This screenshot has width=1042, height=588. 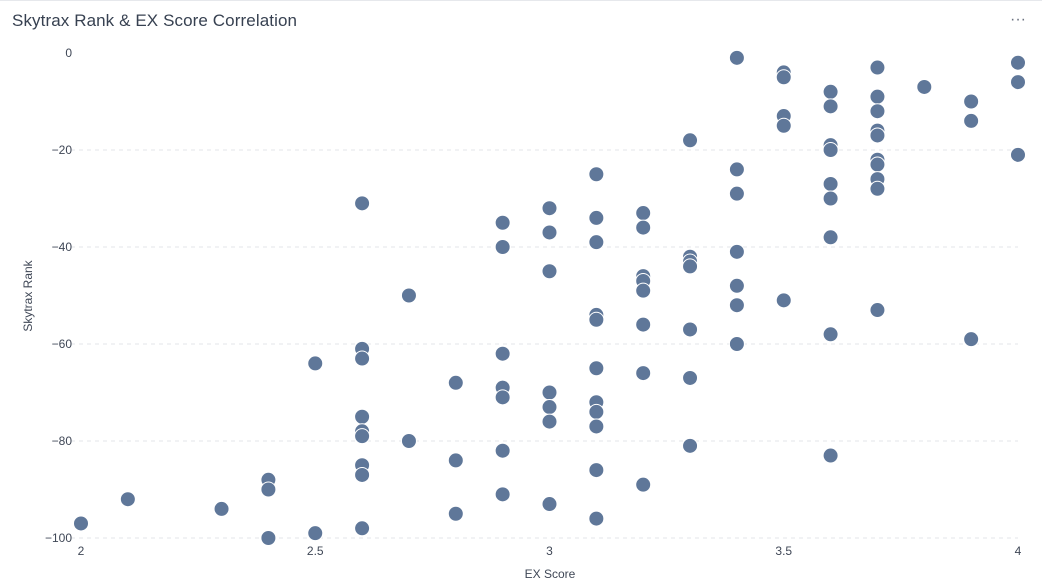 What do you see at coordinates (155, 20) in the screenshot?
I see `chart-title: Skytrax Rank & EX Score Correlation` at bounding box center [155, 20].